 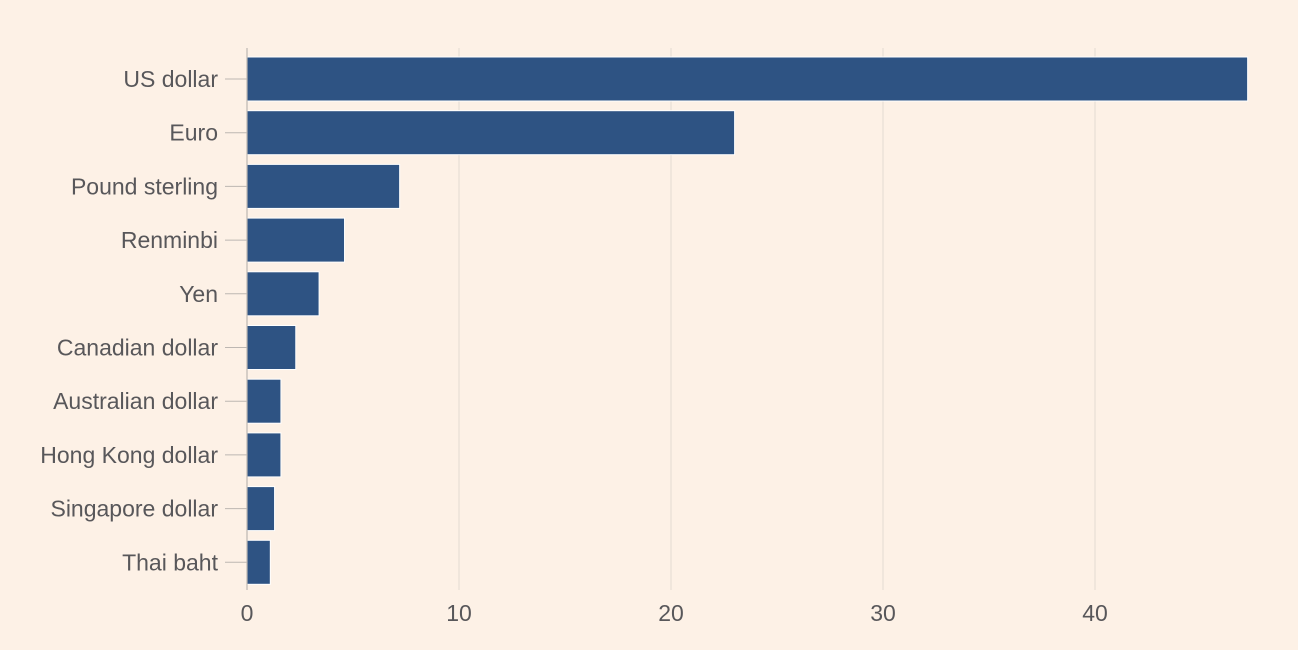 What do you see at coordinates (671, 613) in the screenshot?
I see `x-tick-label: 20` at bounding box center [671, 613].